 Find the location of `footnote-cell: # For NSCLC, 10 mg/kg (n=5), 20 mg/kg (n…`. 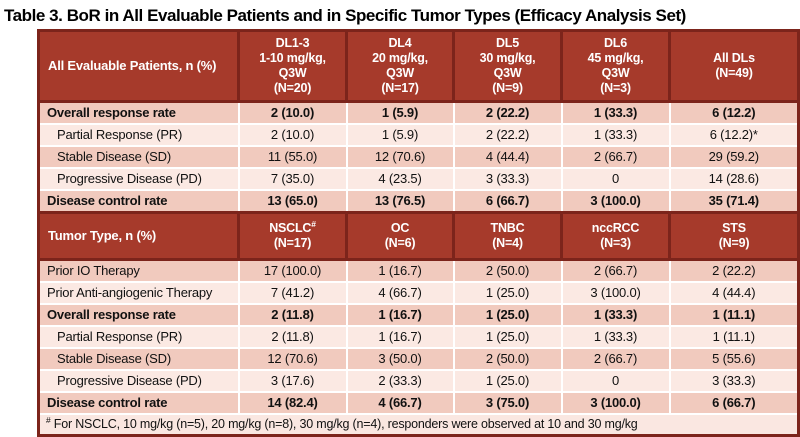

footnote-cell: # For NSCLC, 10 mg/kg (n=5), 20 mg/kg (n… is located at coordinates (418, 425).